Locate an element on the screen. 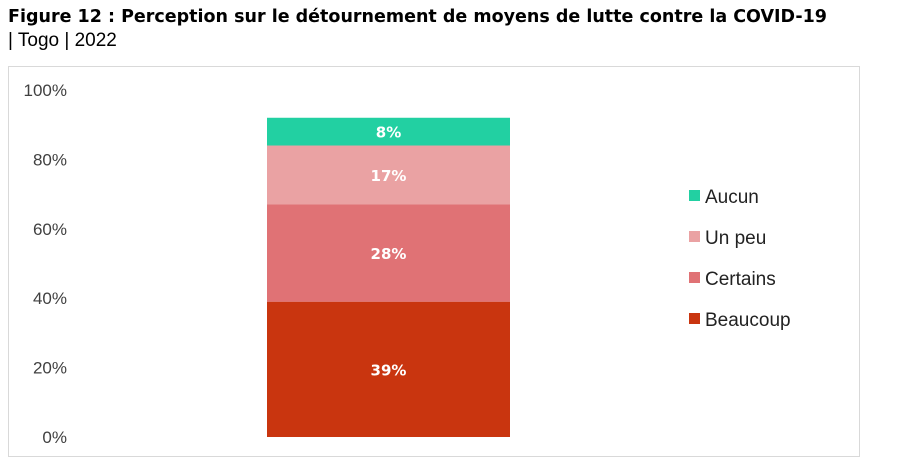  legend-label: Beaucoup is located at coordinates (748, 320).